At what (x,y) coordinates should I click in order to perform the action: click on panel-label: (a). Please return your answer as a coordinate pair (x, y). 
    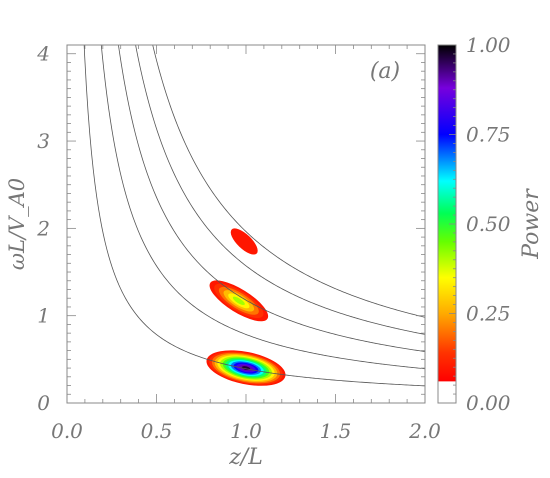
    Looking at the image, I should click on (385, 71).